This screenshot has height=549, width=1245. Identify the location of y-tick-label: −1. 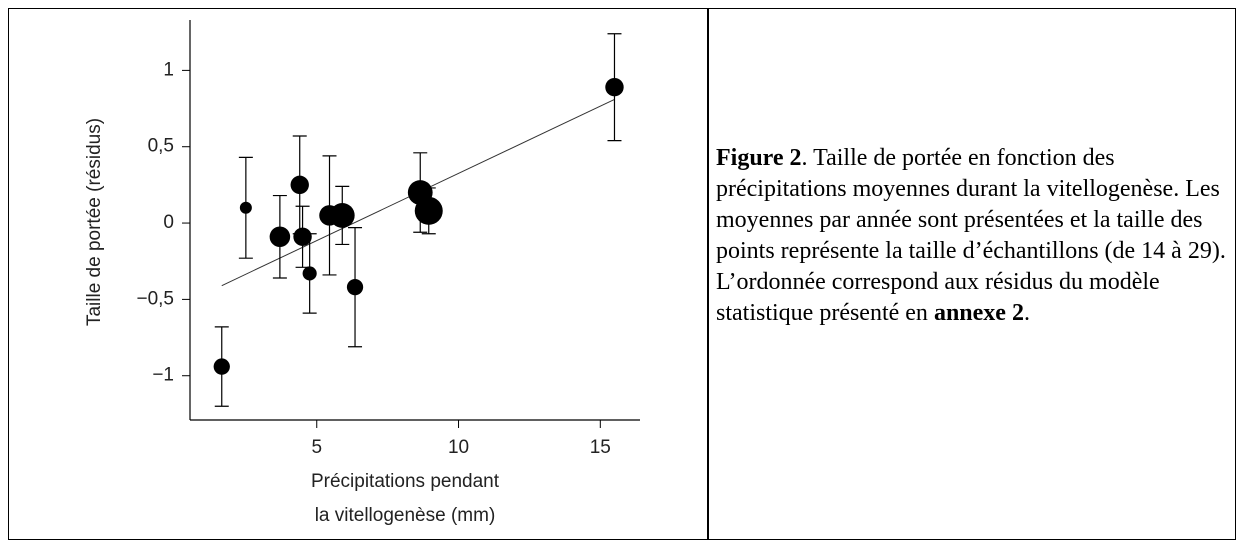
(163, 375).